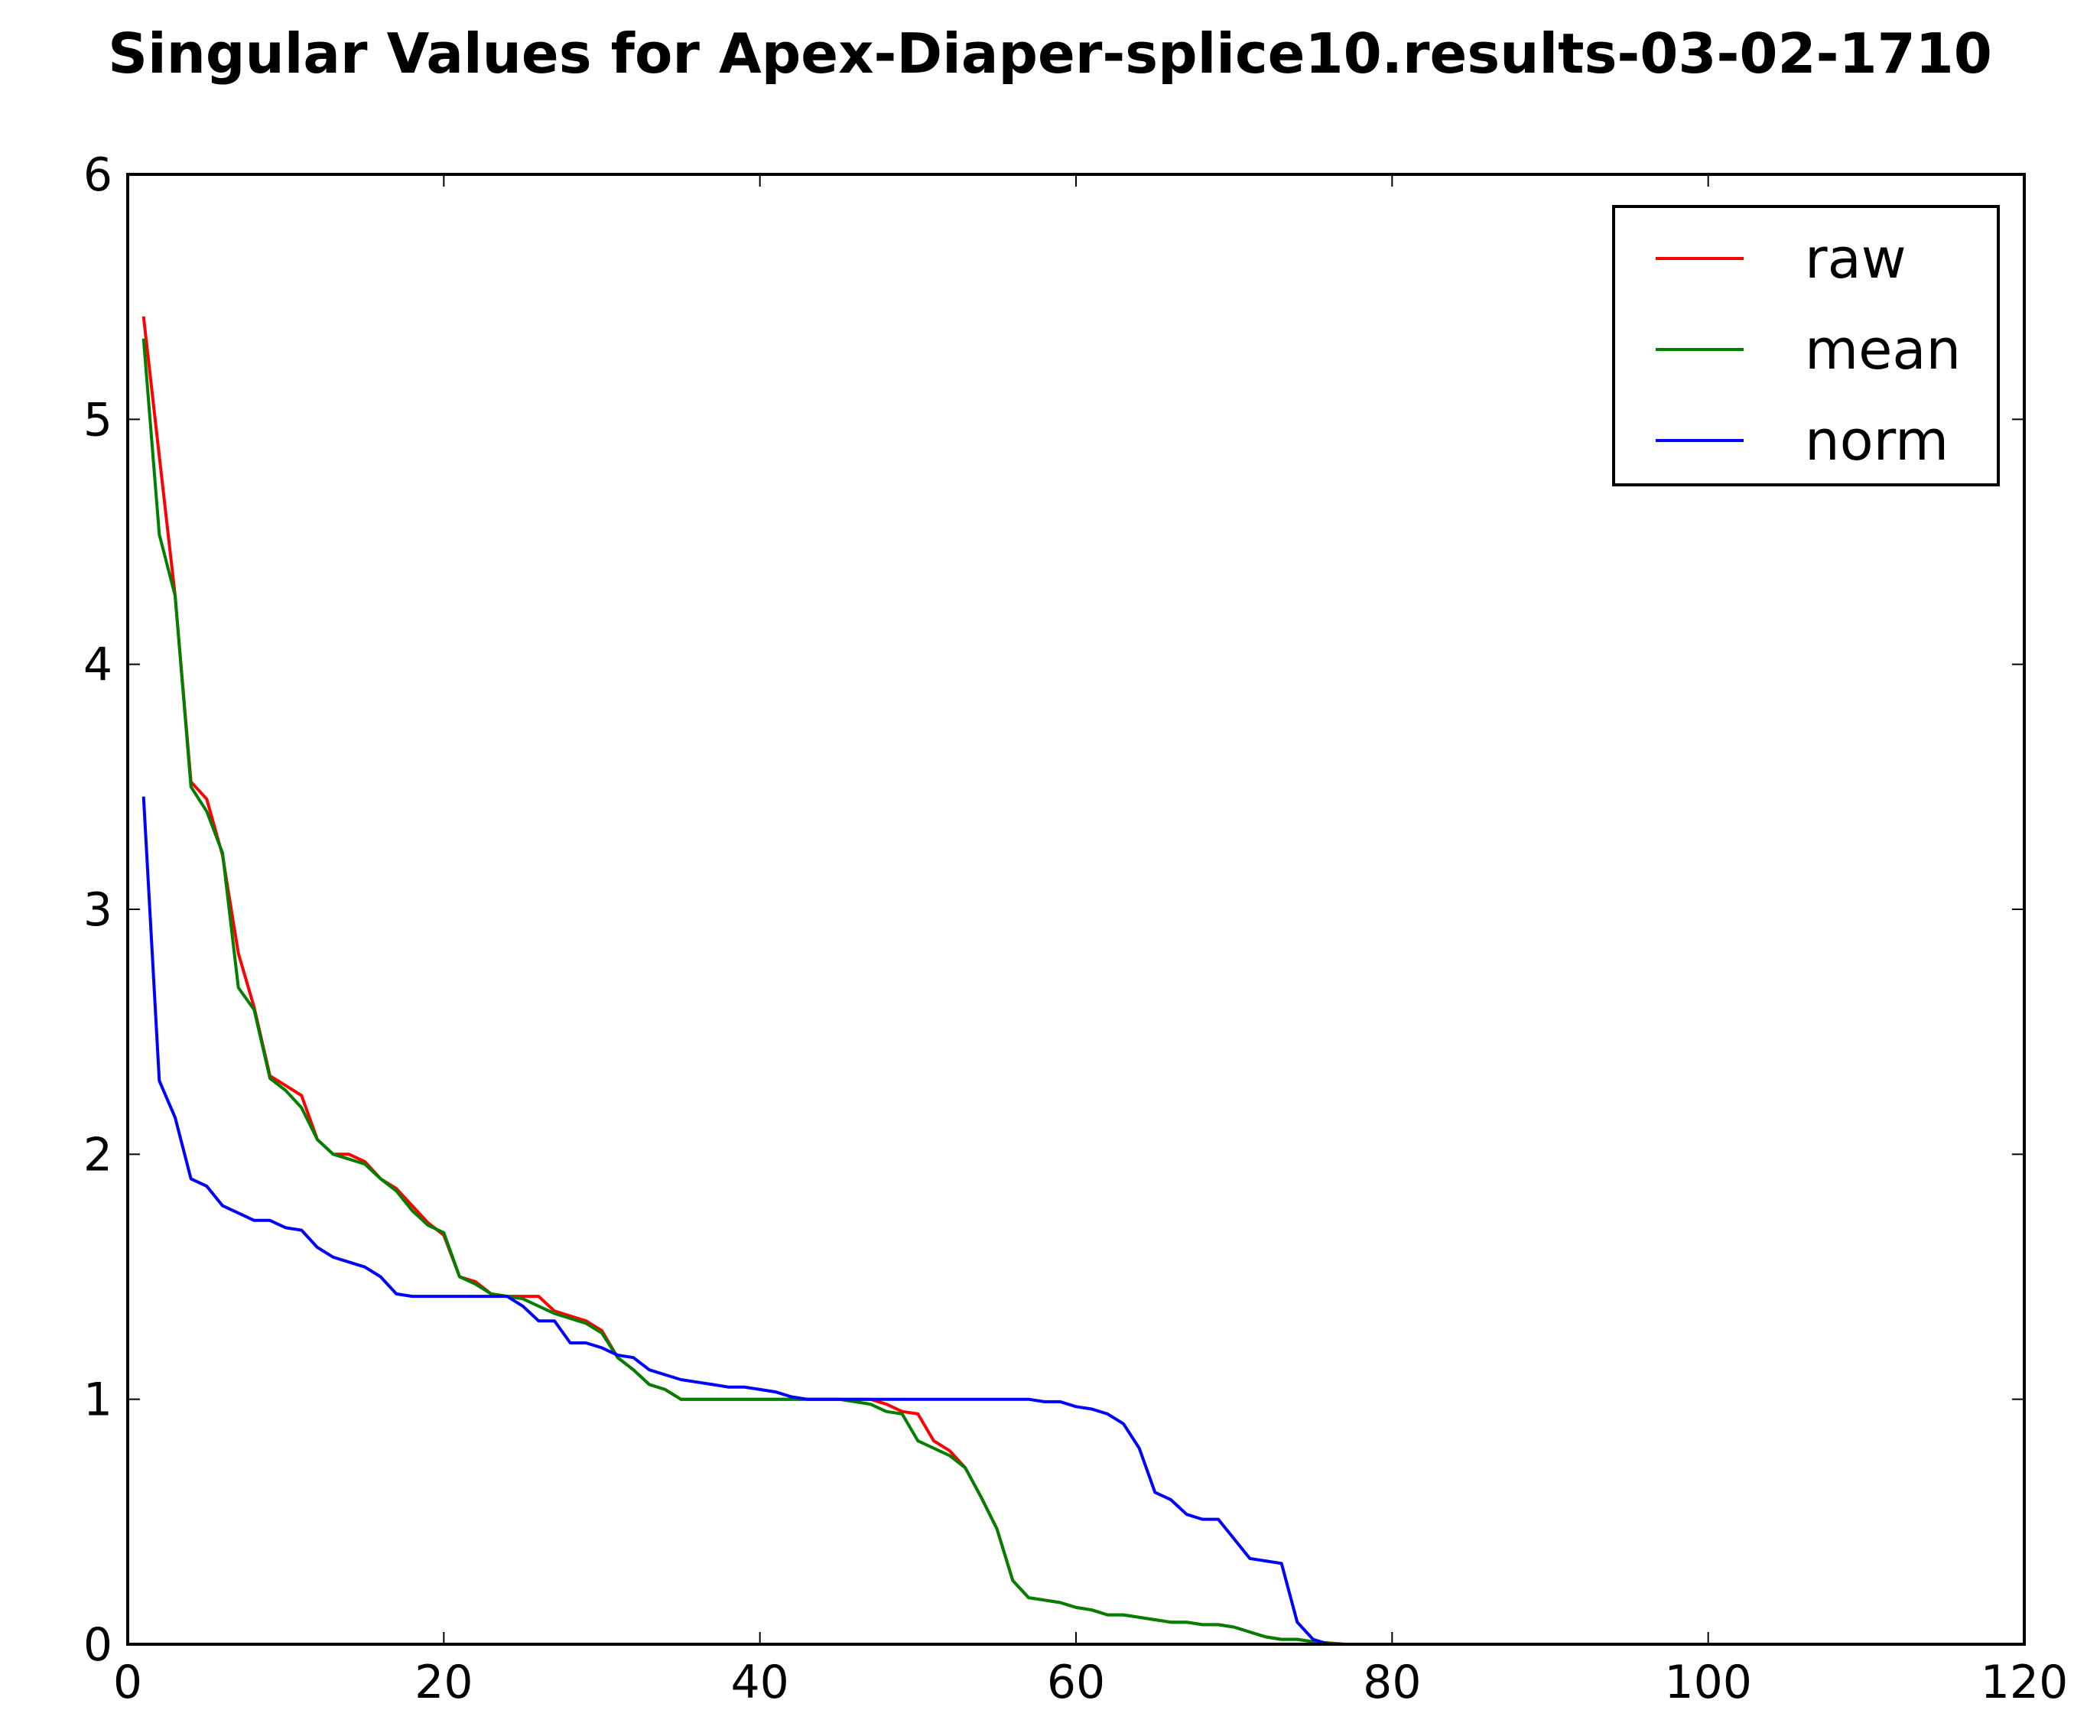 This screenshot has height=1736, width=2100. I want to click on x-tick-label: 80, so click(1392, 1682).